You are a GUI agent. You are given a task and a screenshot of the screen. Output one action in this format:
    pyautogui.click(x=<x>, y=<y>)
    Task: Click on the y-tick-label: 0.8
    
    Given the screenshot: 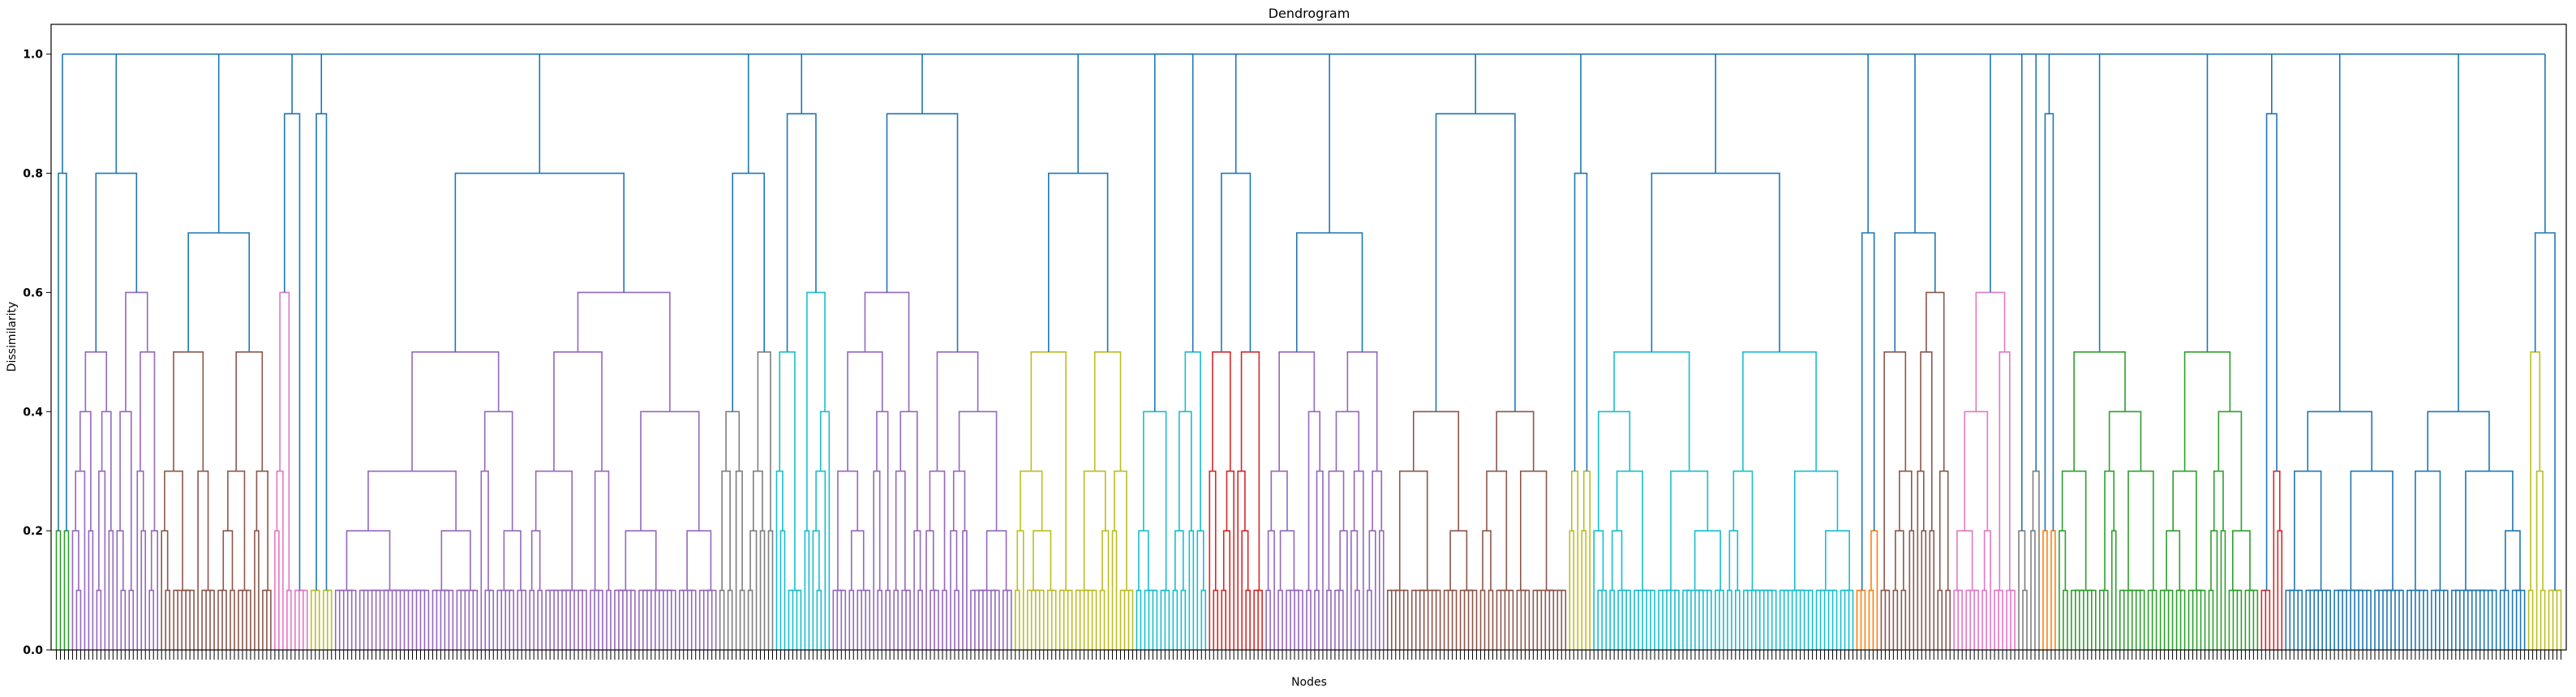 What is the action you would take?
    pyautogui.click(x=33, y=174)
    